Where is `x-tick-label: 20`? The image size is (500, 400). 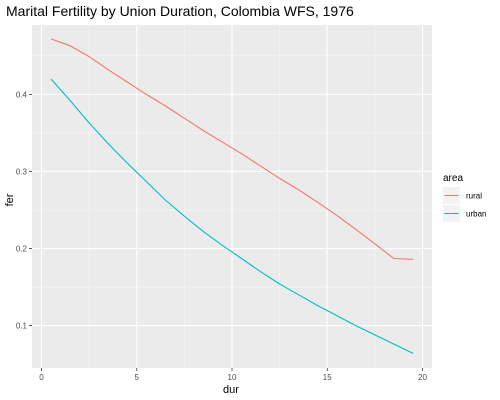 x-tick-label: 20 is located at coordinates (422, 377).